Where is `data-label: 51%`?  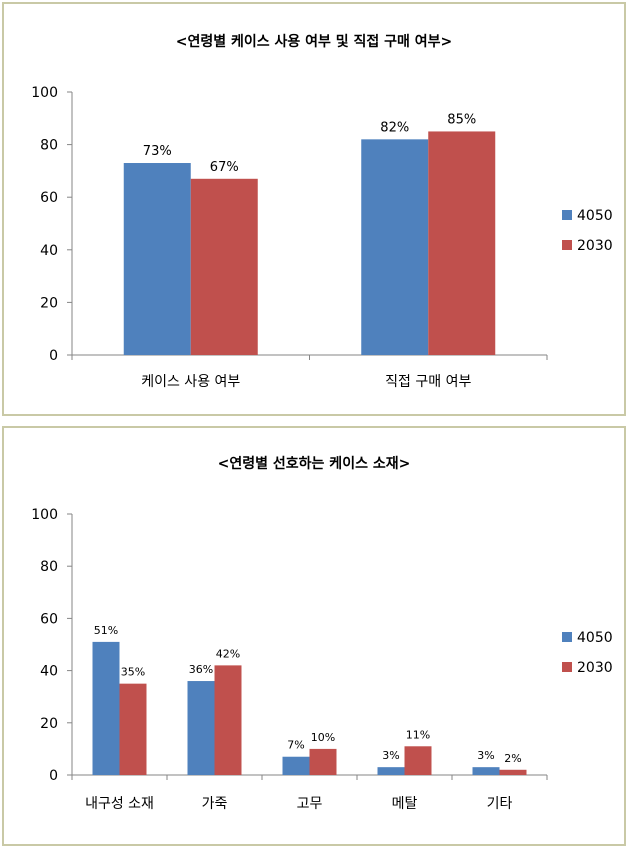
data-label: 51% is located at coordinates (106, 630).